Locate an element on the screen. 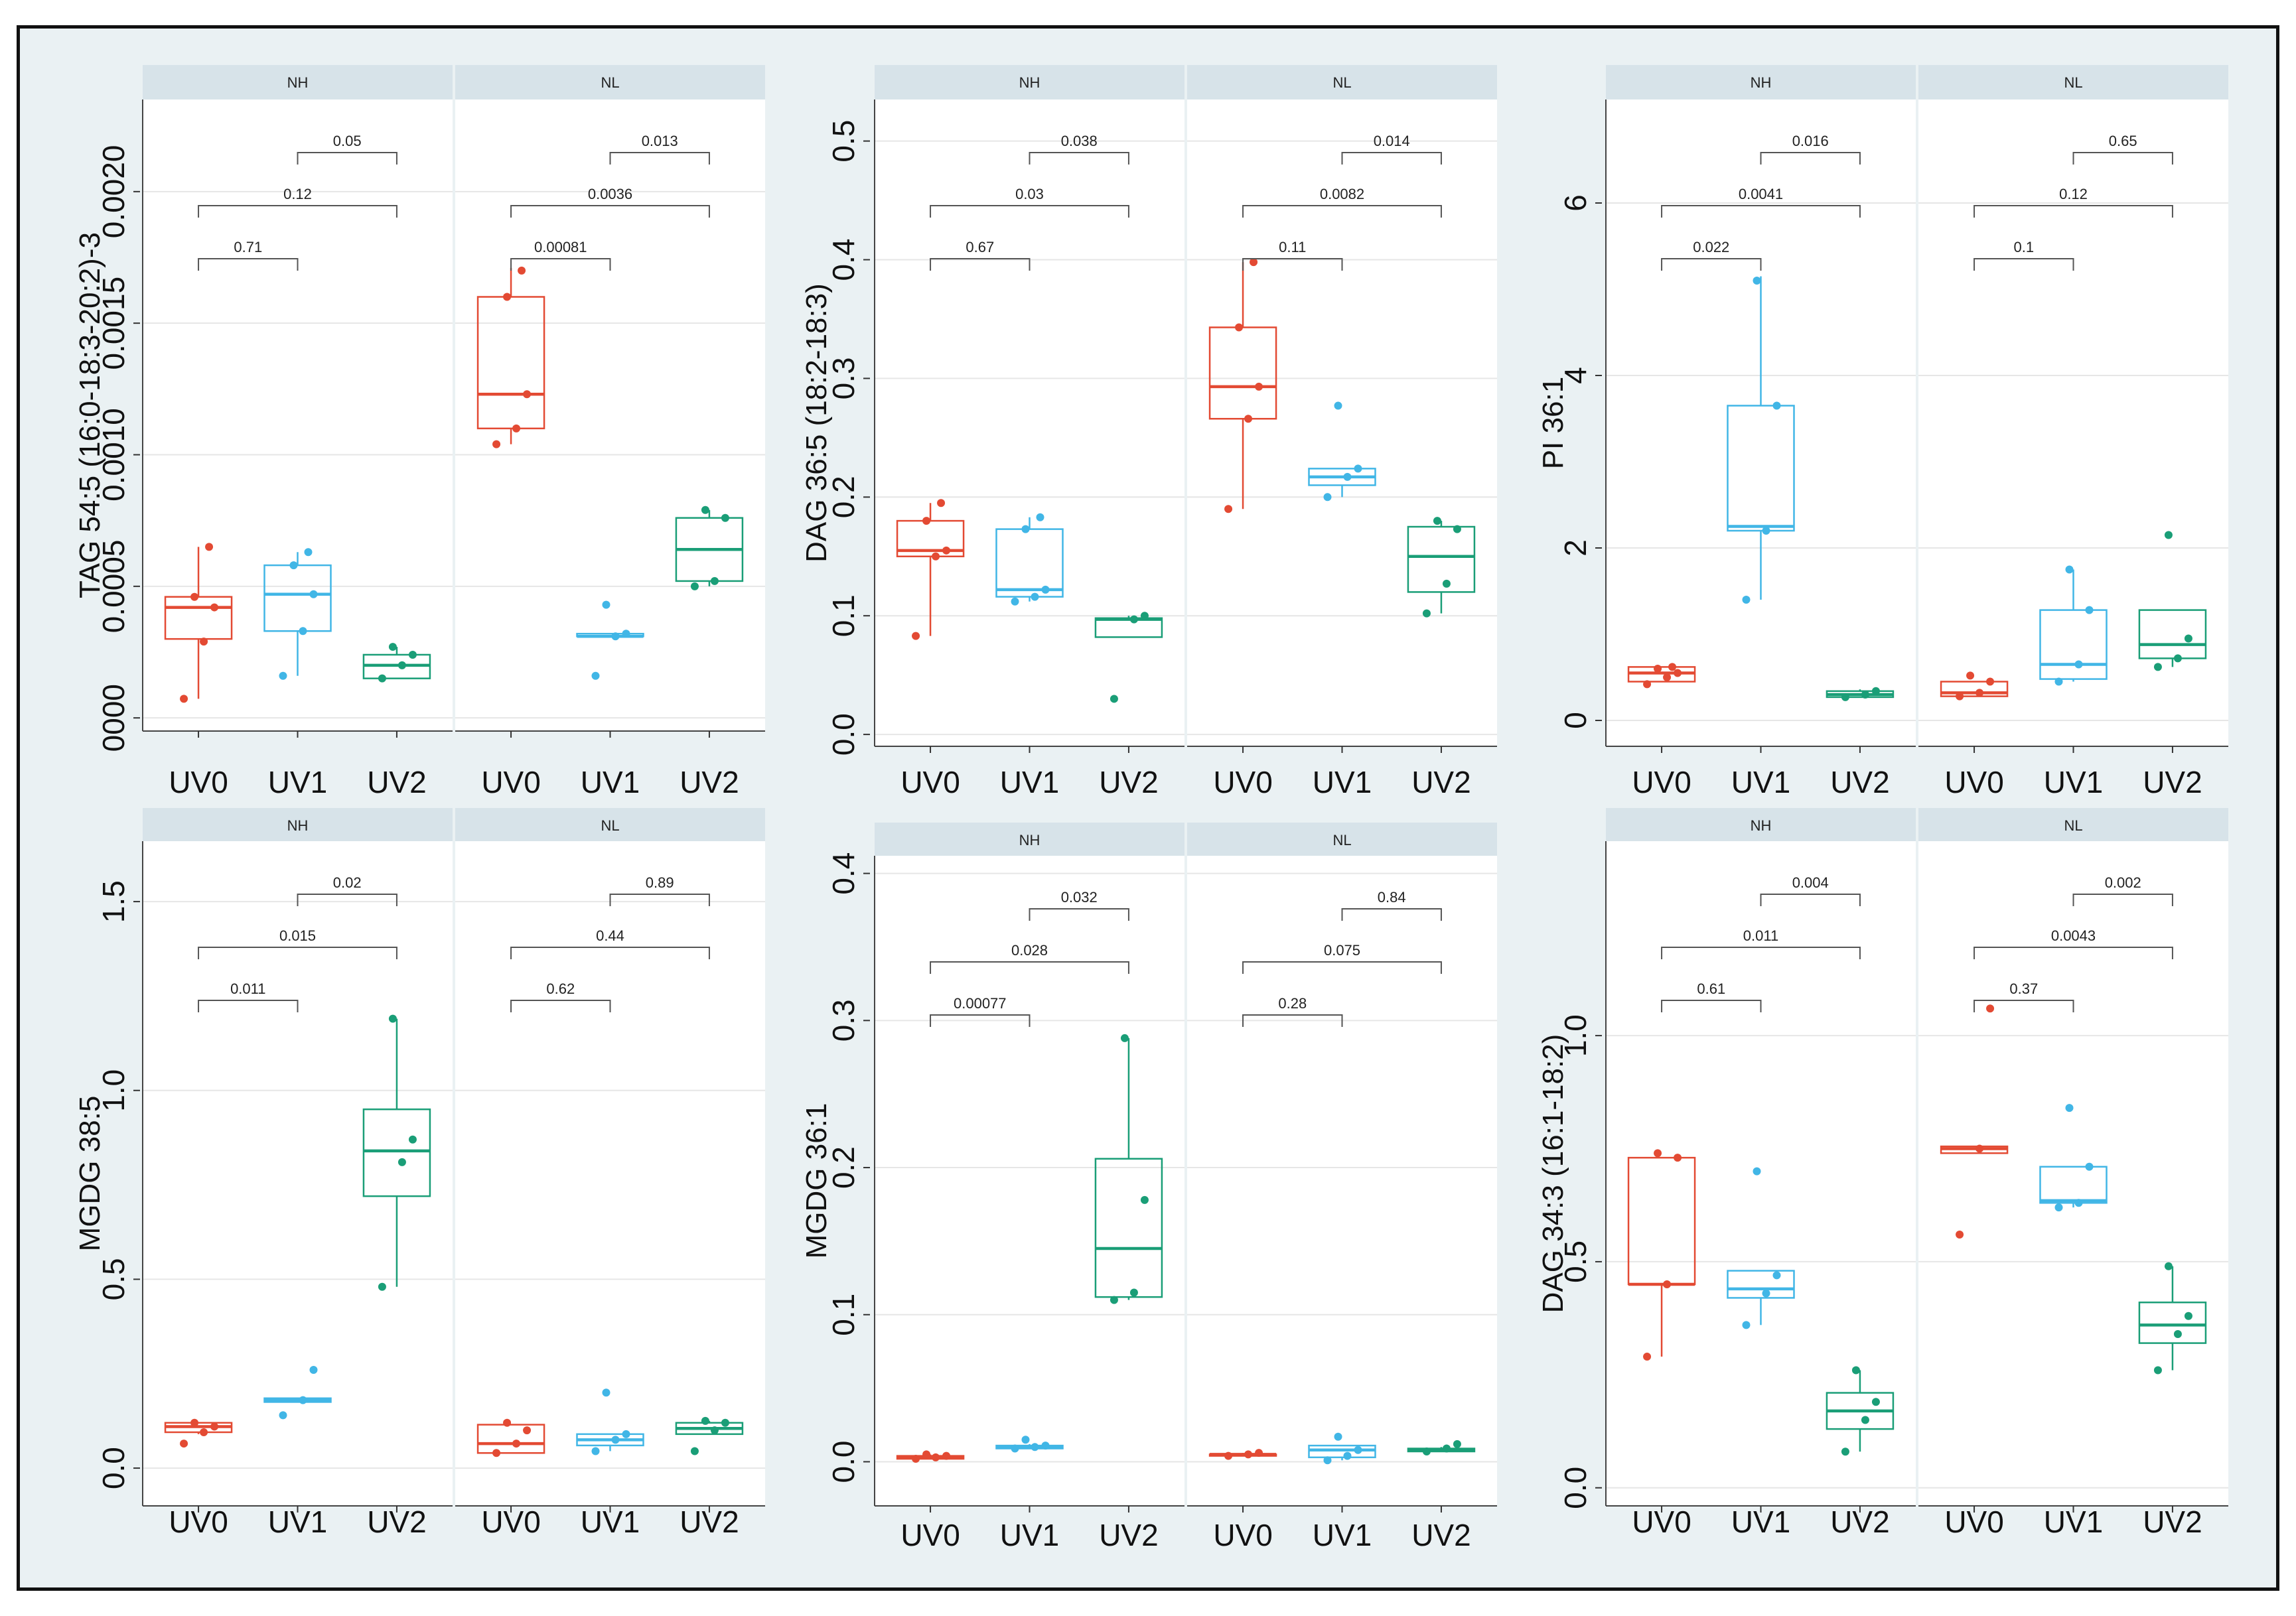 The height and width of the screenshot is (1616, 2296). box-uv1 is located at coordinates (2073, 1158).